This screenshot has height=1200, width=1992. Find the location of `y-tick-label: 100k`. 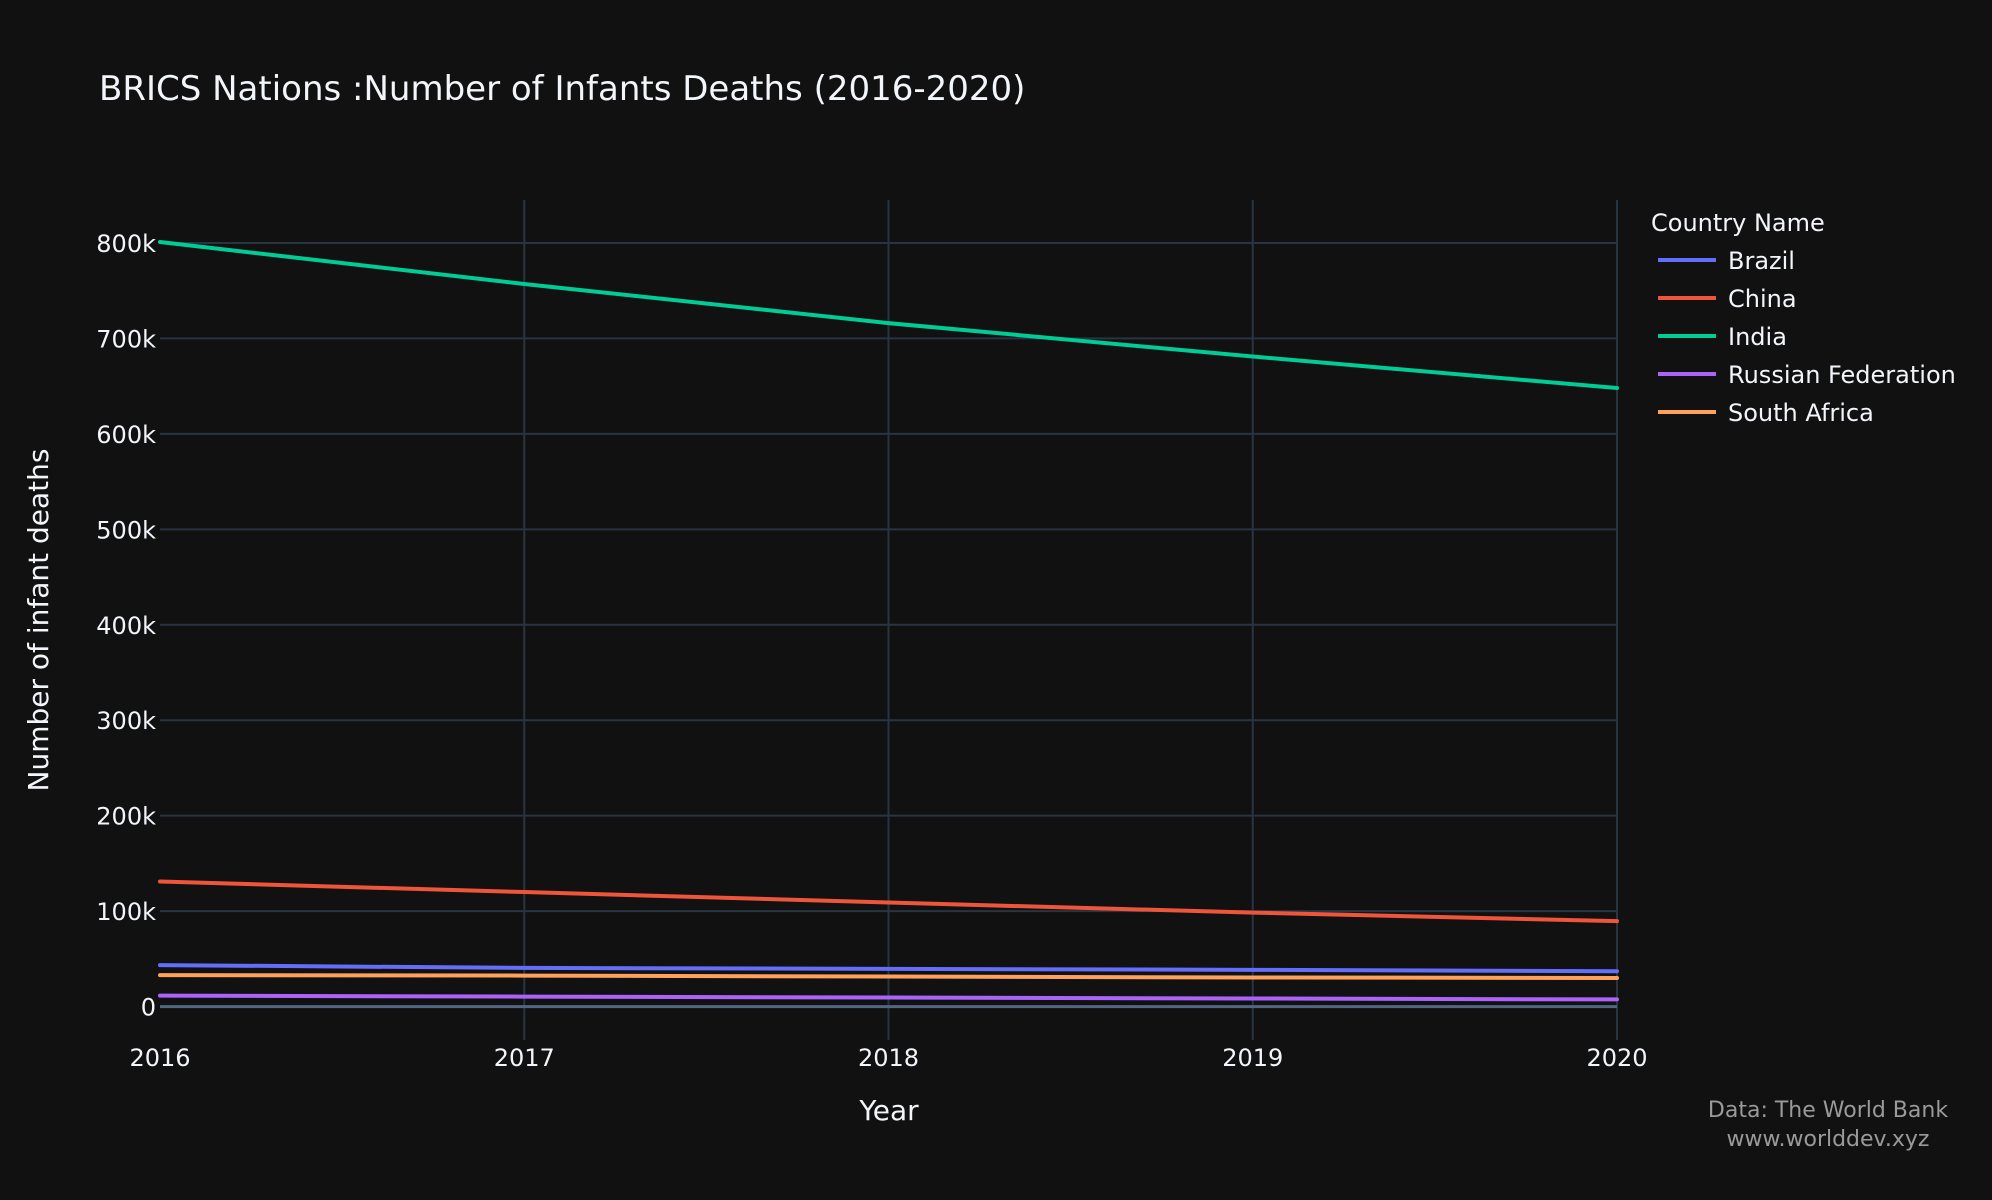

y-tick-label: 100k is located at coordinates (126, 912).